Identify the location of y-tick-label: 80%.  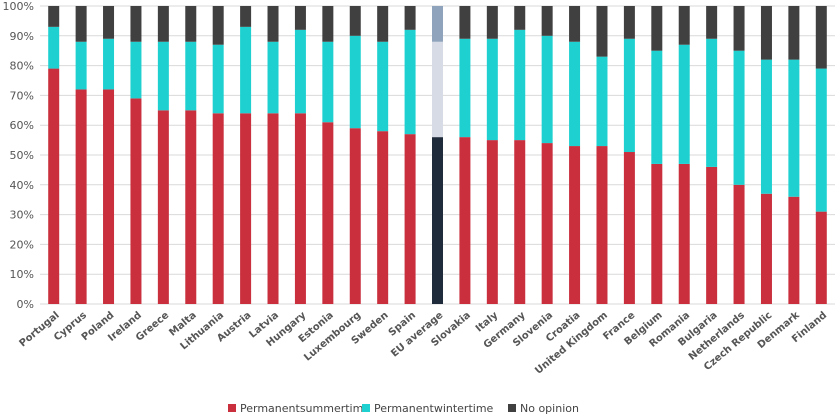
(22, 66).